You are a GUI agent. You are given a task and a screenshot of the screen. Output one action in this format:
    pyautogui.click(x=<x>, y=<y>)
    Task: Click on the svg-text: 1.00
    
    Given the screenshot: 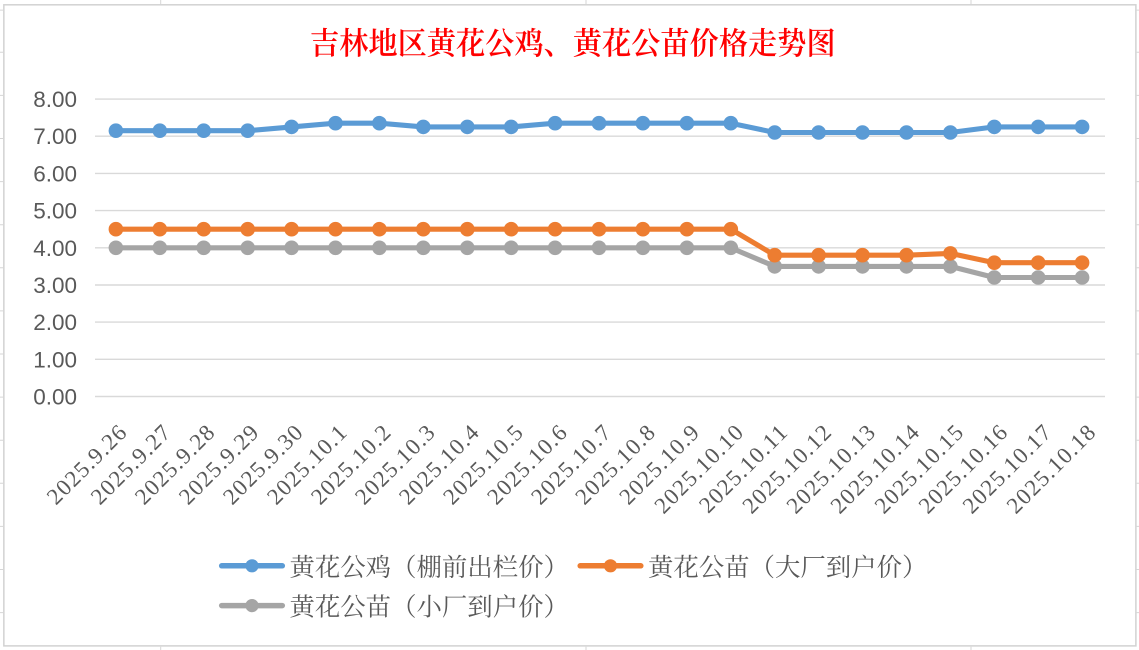 What is the action you would take?
    pyautogui.click(x=55, y=359)
    